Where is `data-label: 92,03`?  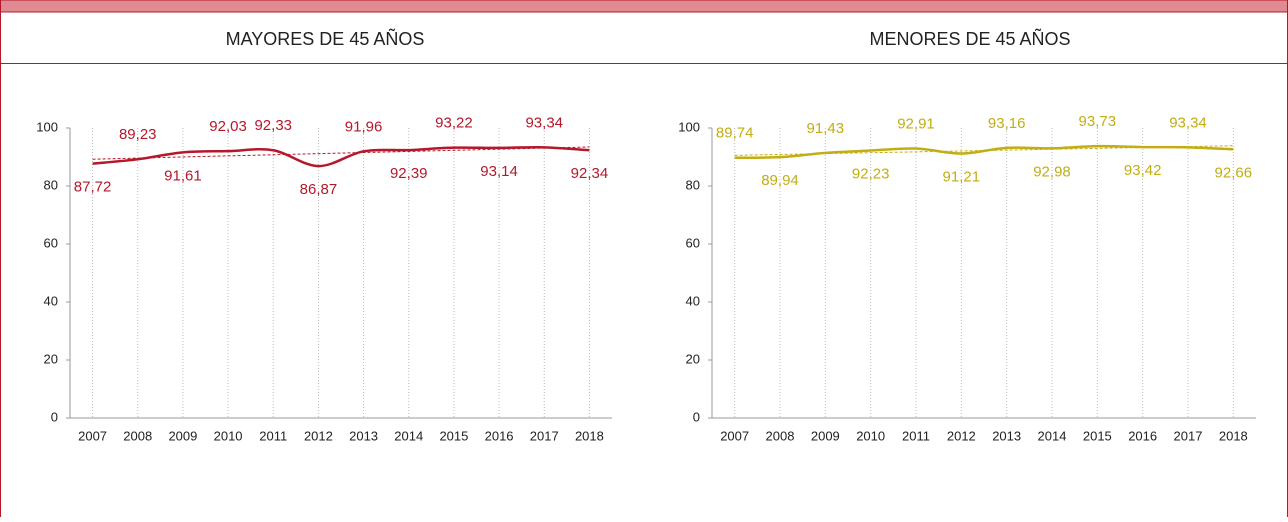 data-label: 92,03 is located at coordinates (228, 126).